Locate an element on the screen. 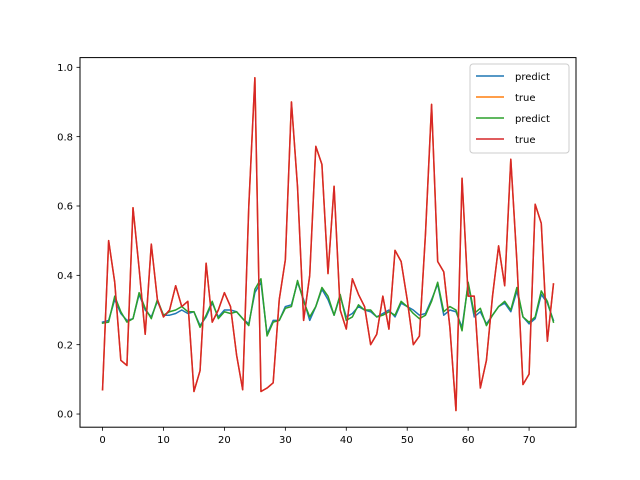 The image size is (640, 480). y-tick-label: 0.0 is located at coordinates (65, 415).